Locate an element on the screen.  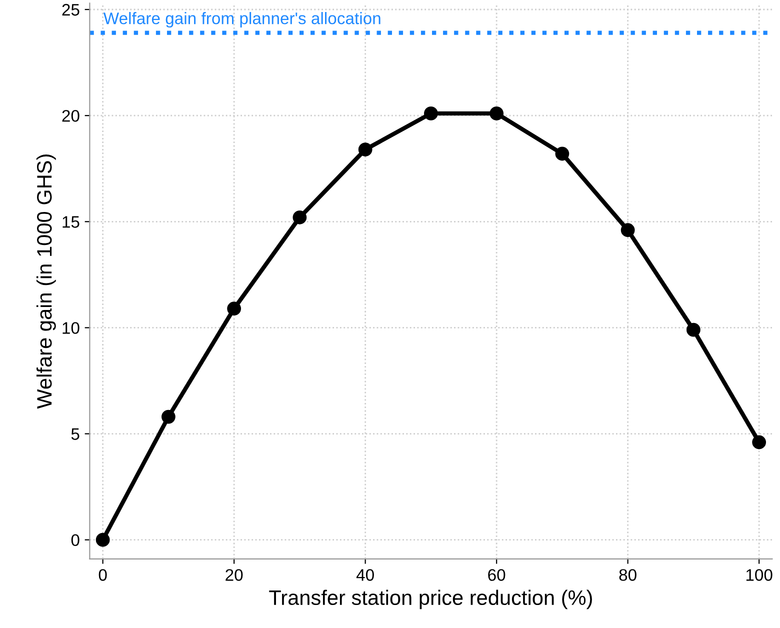
x-tick-label: 60 is located at coordinates (497, 575).